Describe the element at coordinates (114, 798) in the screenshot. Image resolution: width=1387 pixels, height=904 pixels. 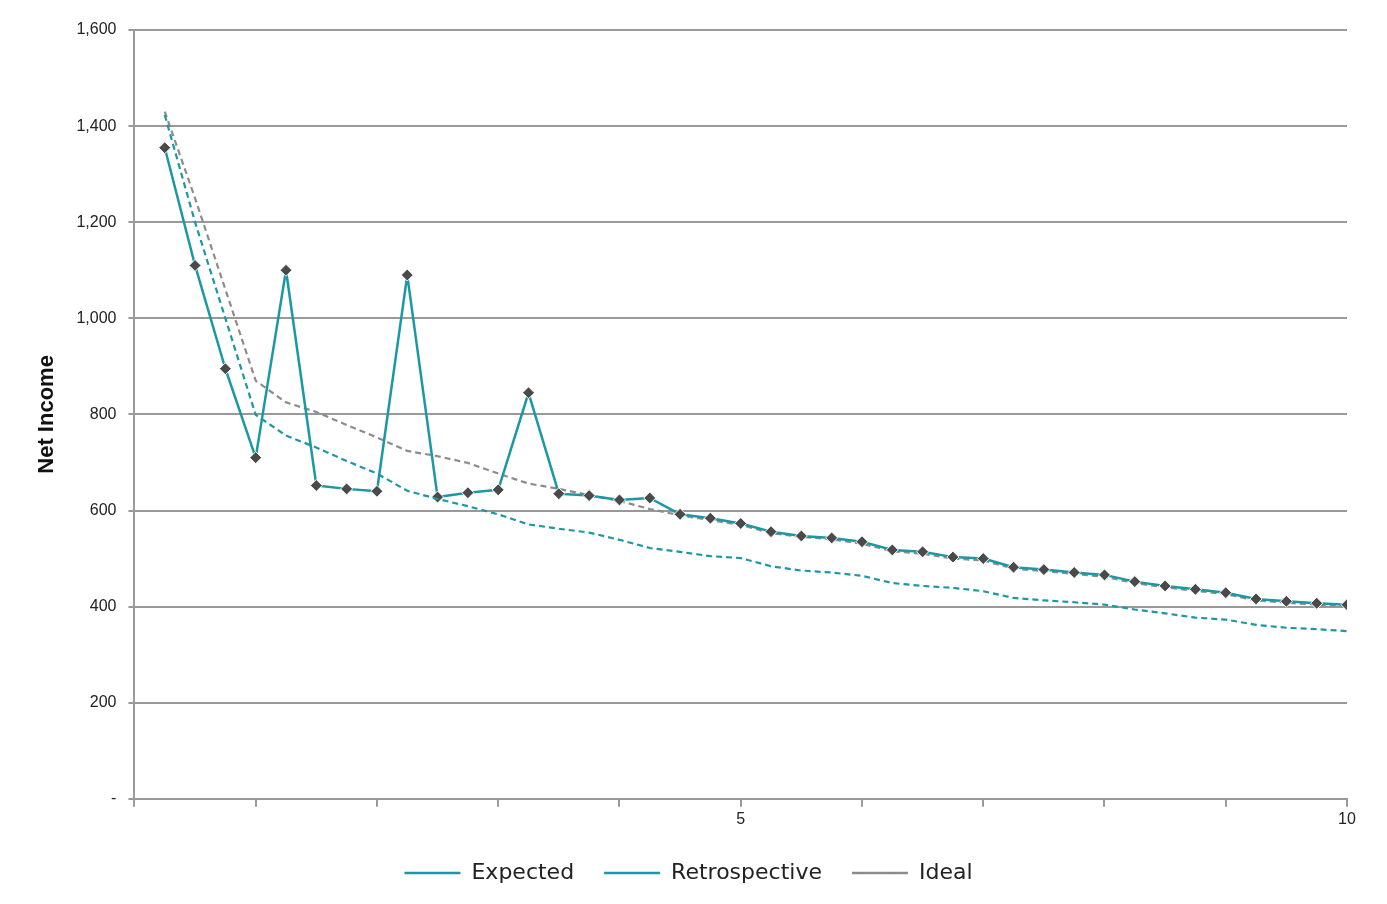
I see `y-tick-label: -` at that location.